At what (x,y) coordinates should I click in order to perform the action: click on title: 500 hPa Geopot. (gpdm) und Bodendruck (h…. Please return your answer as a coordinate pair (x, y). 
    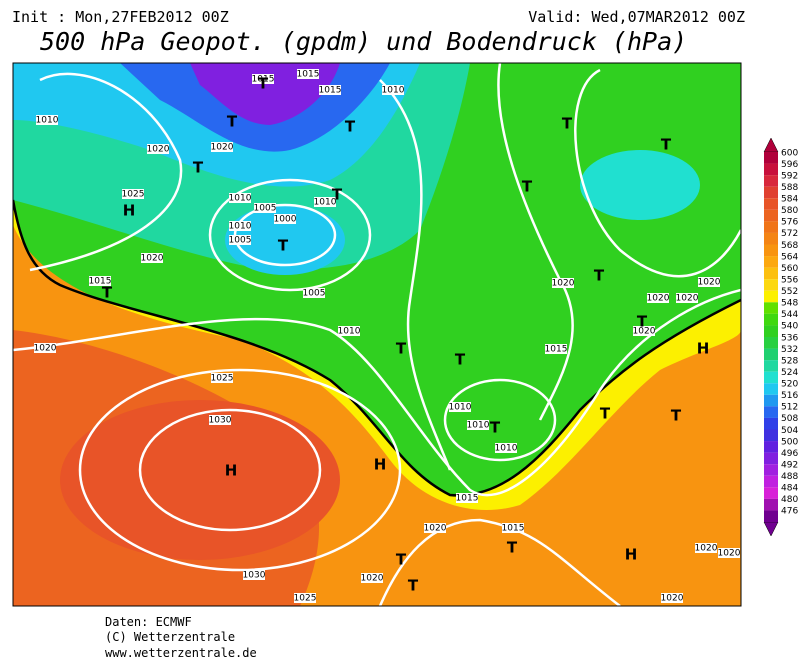
    Looking at the image, I should click on (363, 41).